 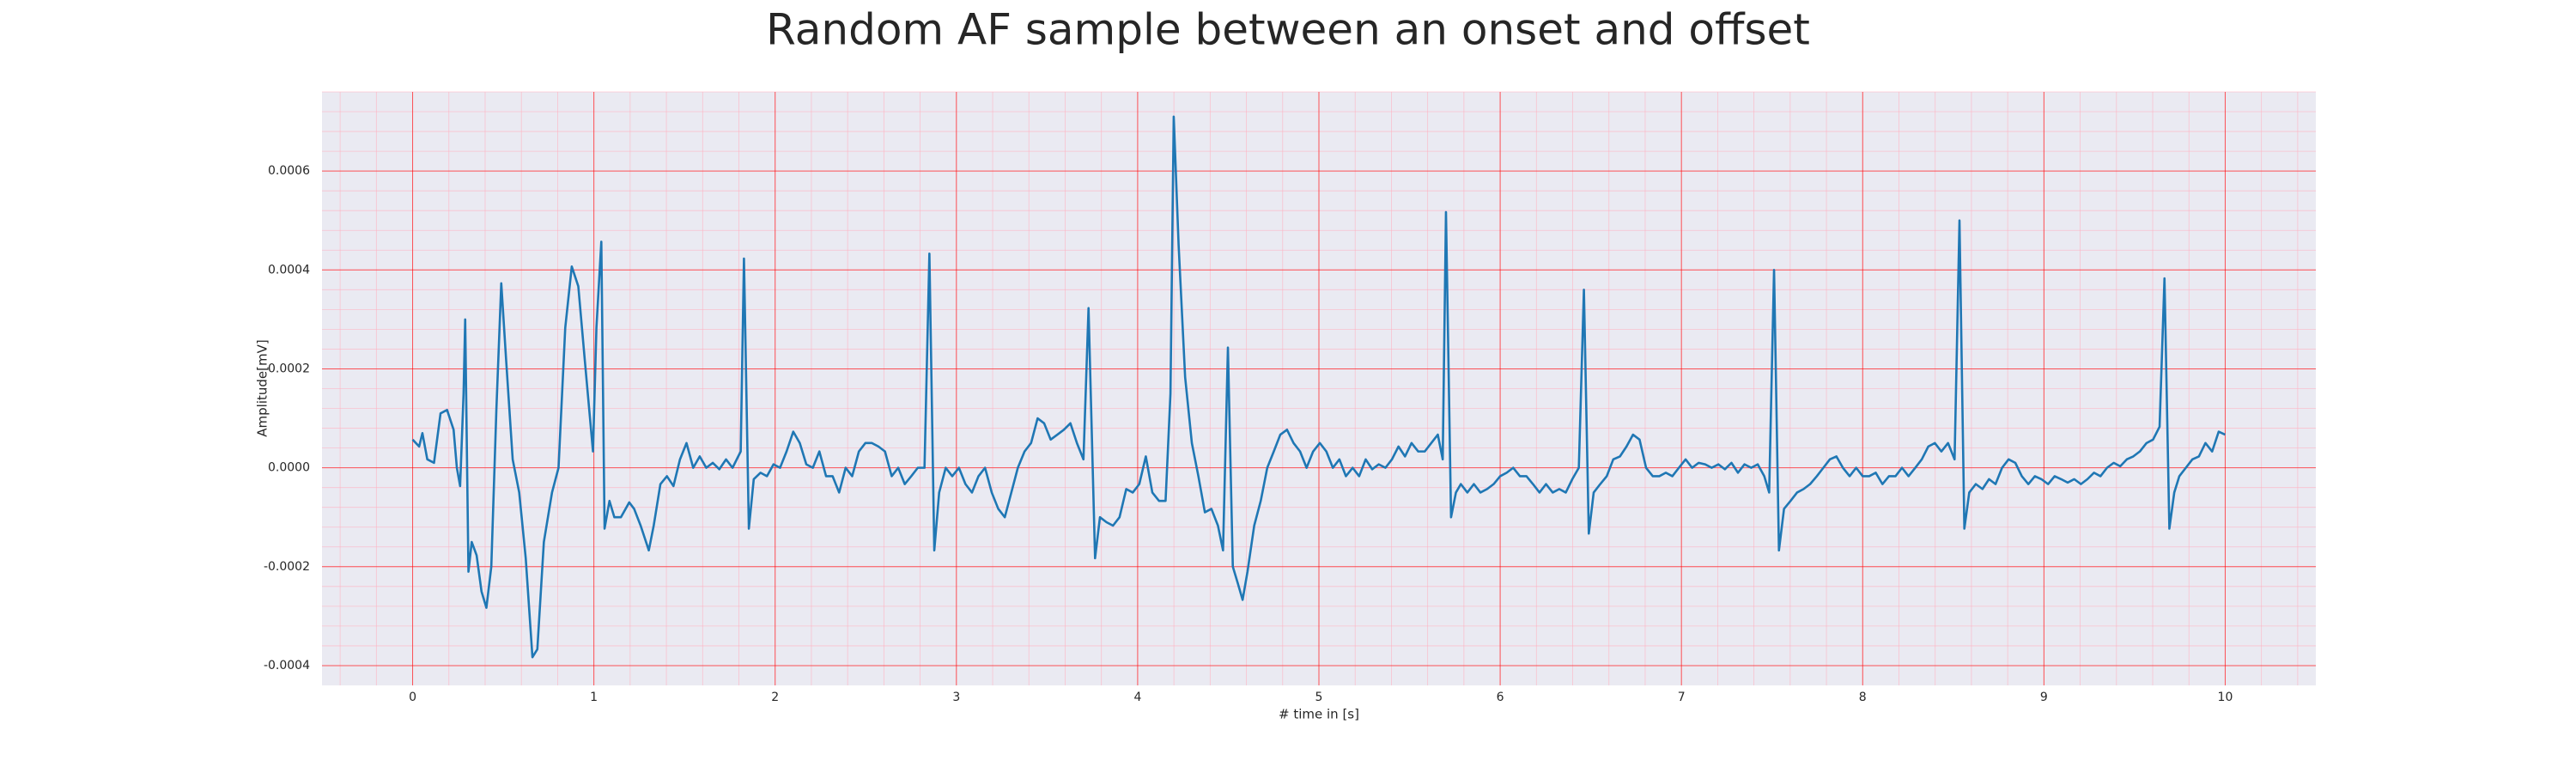 What do you see at coordinates (956, 697) in the screenshot?
I see `x-tick-label: 3` at bounding box center [956, 697].